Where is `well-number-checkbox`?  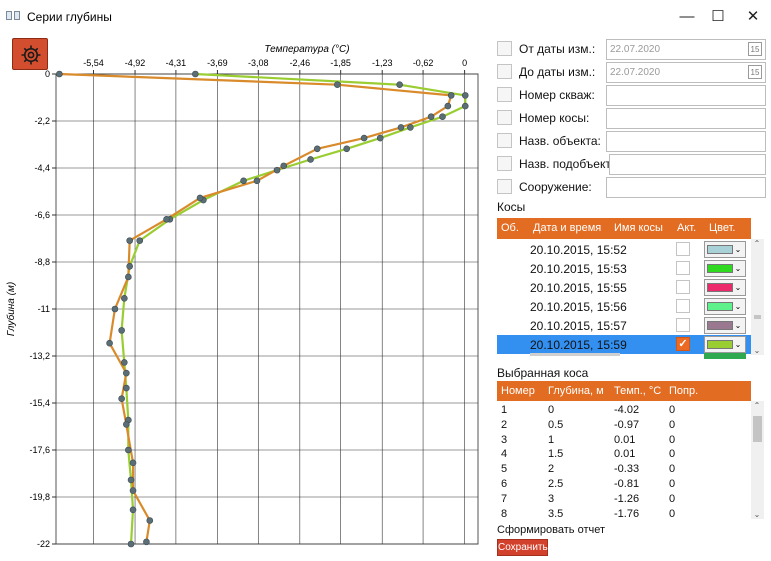
well-number-checkbox is located at coordinates (504, 94).